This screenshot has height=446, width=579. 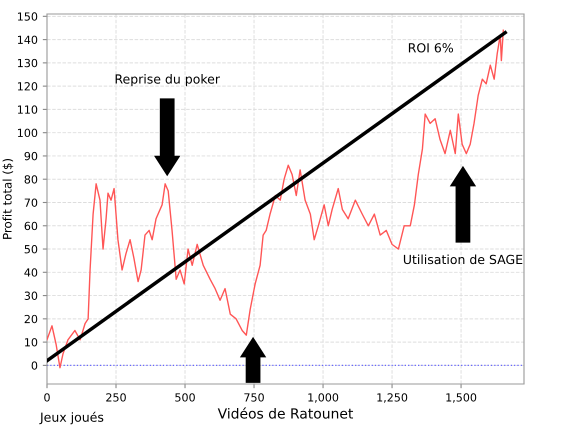 What do you see at coordinates (31, 156) in the screenshot?
I see `y-tick-label: 90` at bounding box center [31, 156].